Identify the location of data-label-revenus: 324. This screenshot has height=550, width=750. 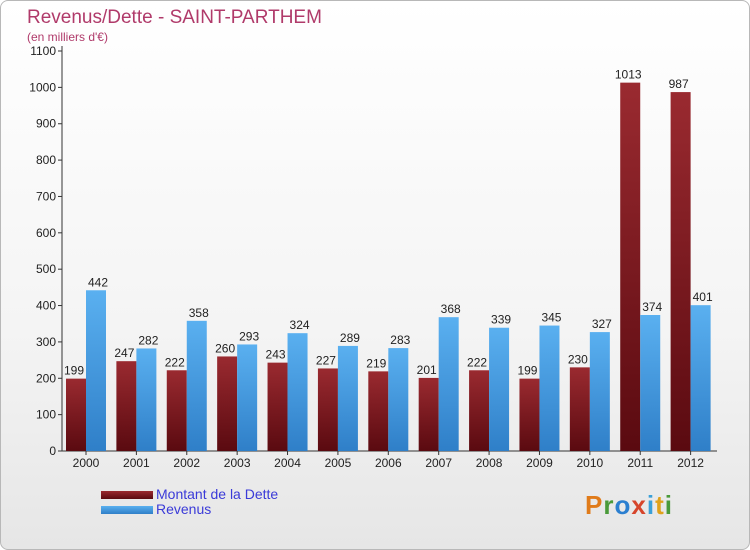
(300, 325).